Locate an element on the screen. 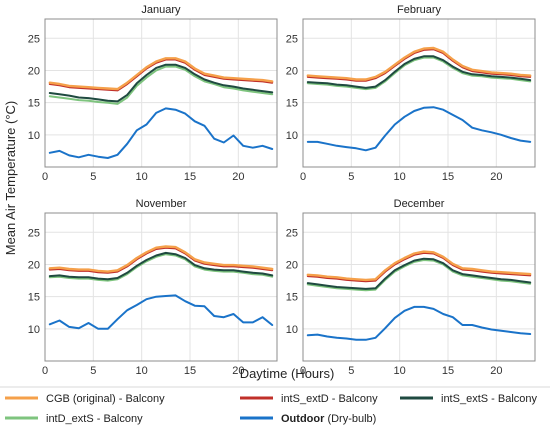 The image size is (550, 427). legend-label: Outdoor (Dry-bulb) is located at coordinates (328, 419).